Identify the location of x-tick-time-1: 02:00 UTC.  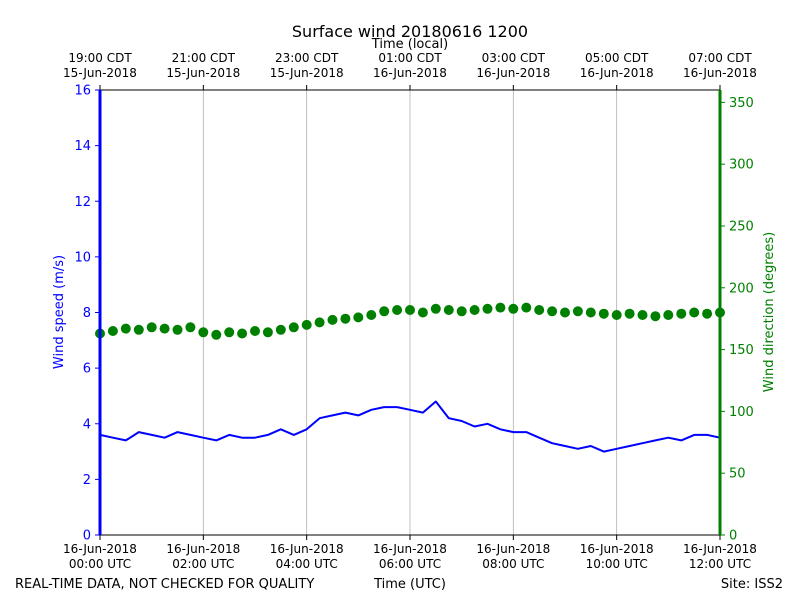
(203, 564).